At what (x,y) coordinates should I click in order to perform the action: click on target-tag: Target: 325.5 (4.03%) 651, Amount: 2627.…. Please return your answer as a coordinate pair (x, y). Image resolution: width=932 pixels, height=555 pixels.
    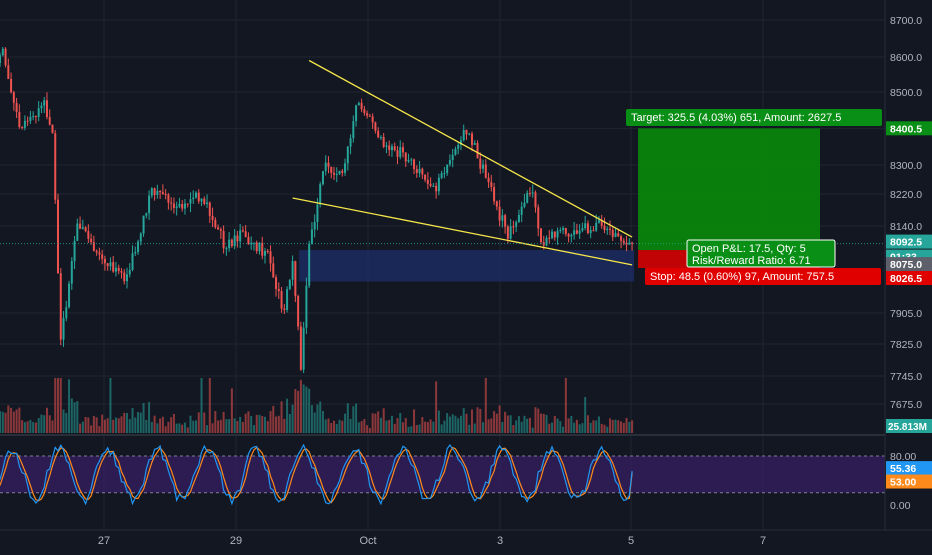
    Looking at the image, I should click on (754, 117).